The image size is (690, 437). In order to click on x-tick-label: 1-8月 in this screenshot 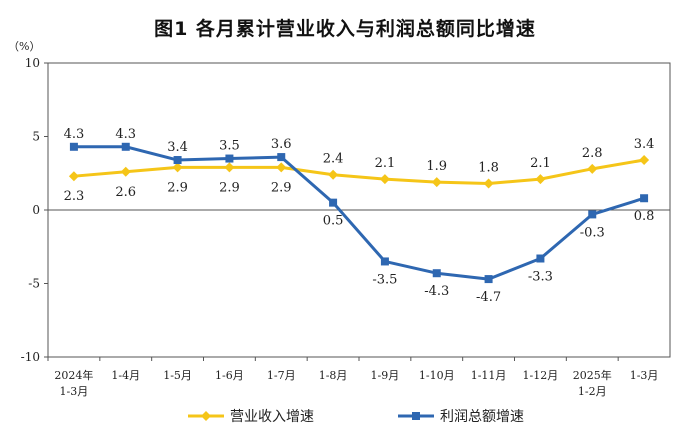, I will do `click(333, 375)`.